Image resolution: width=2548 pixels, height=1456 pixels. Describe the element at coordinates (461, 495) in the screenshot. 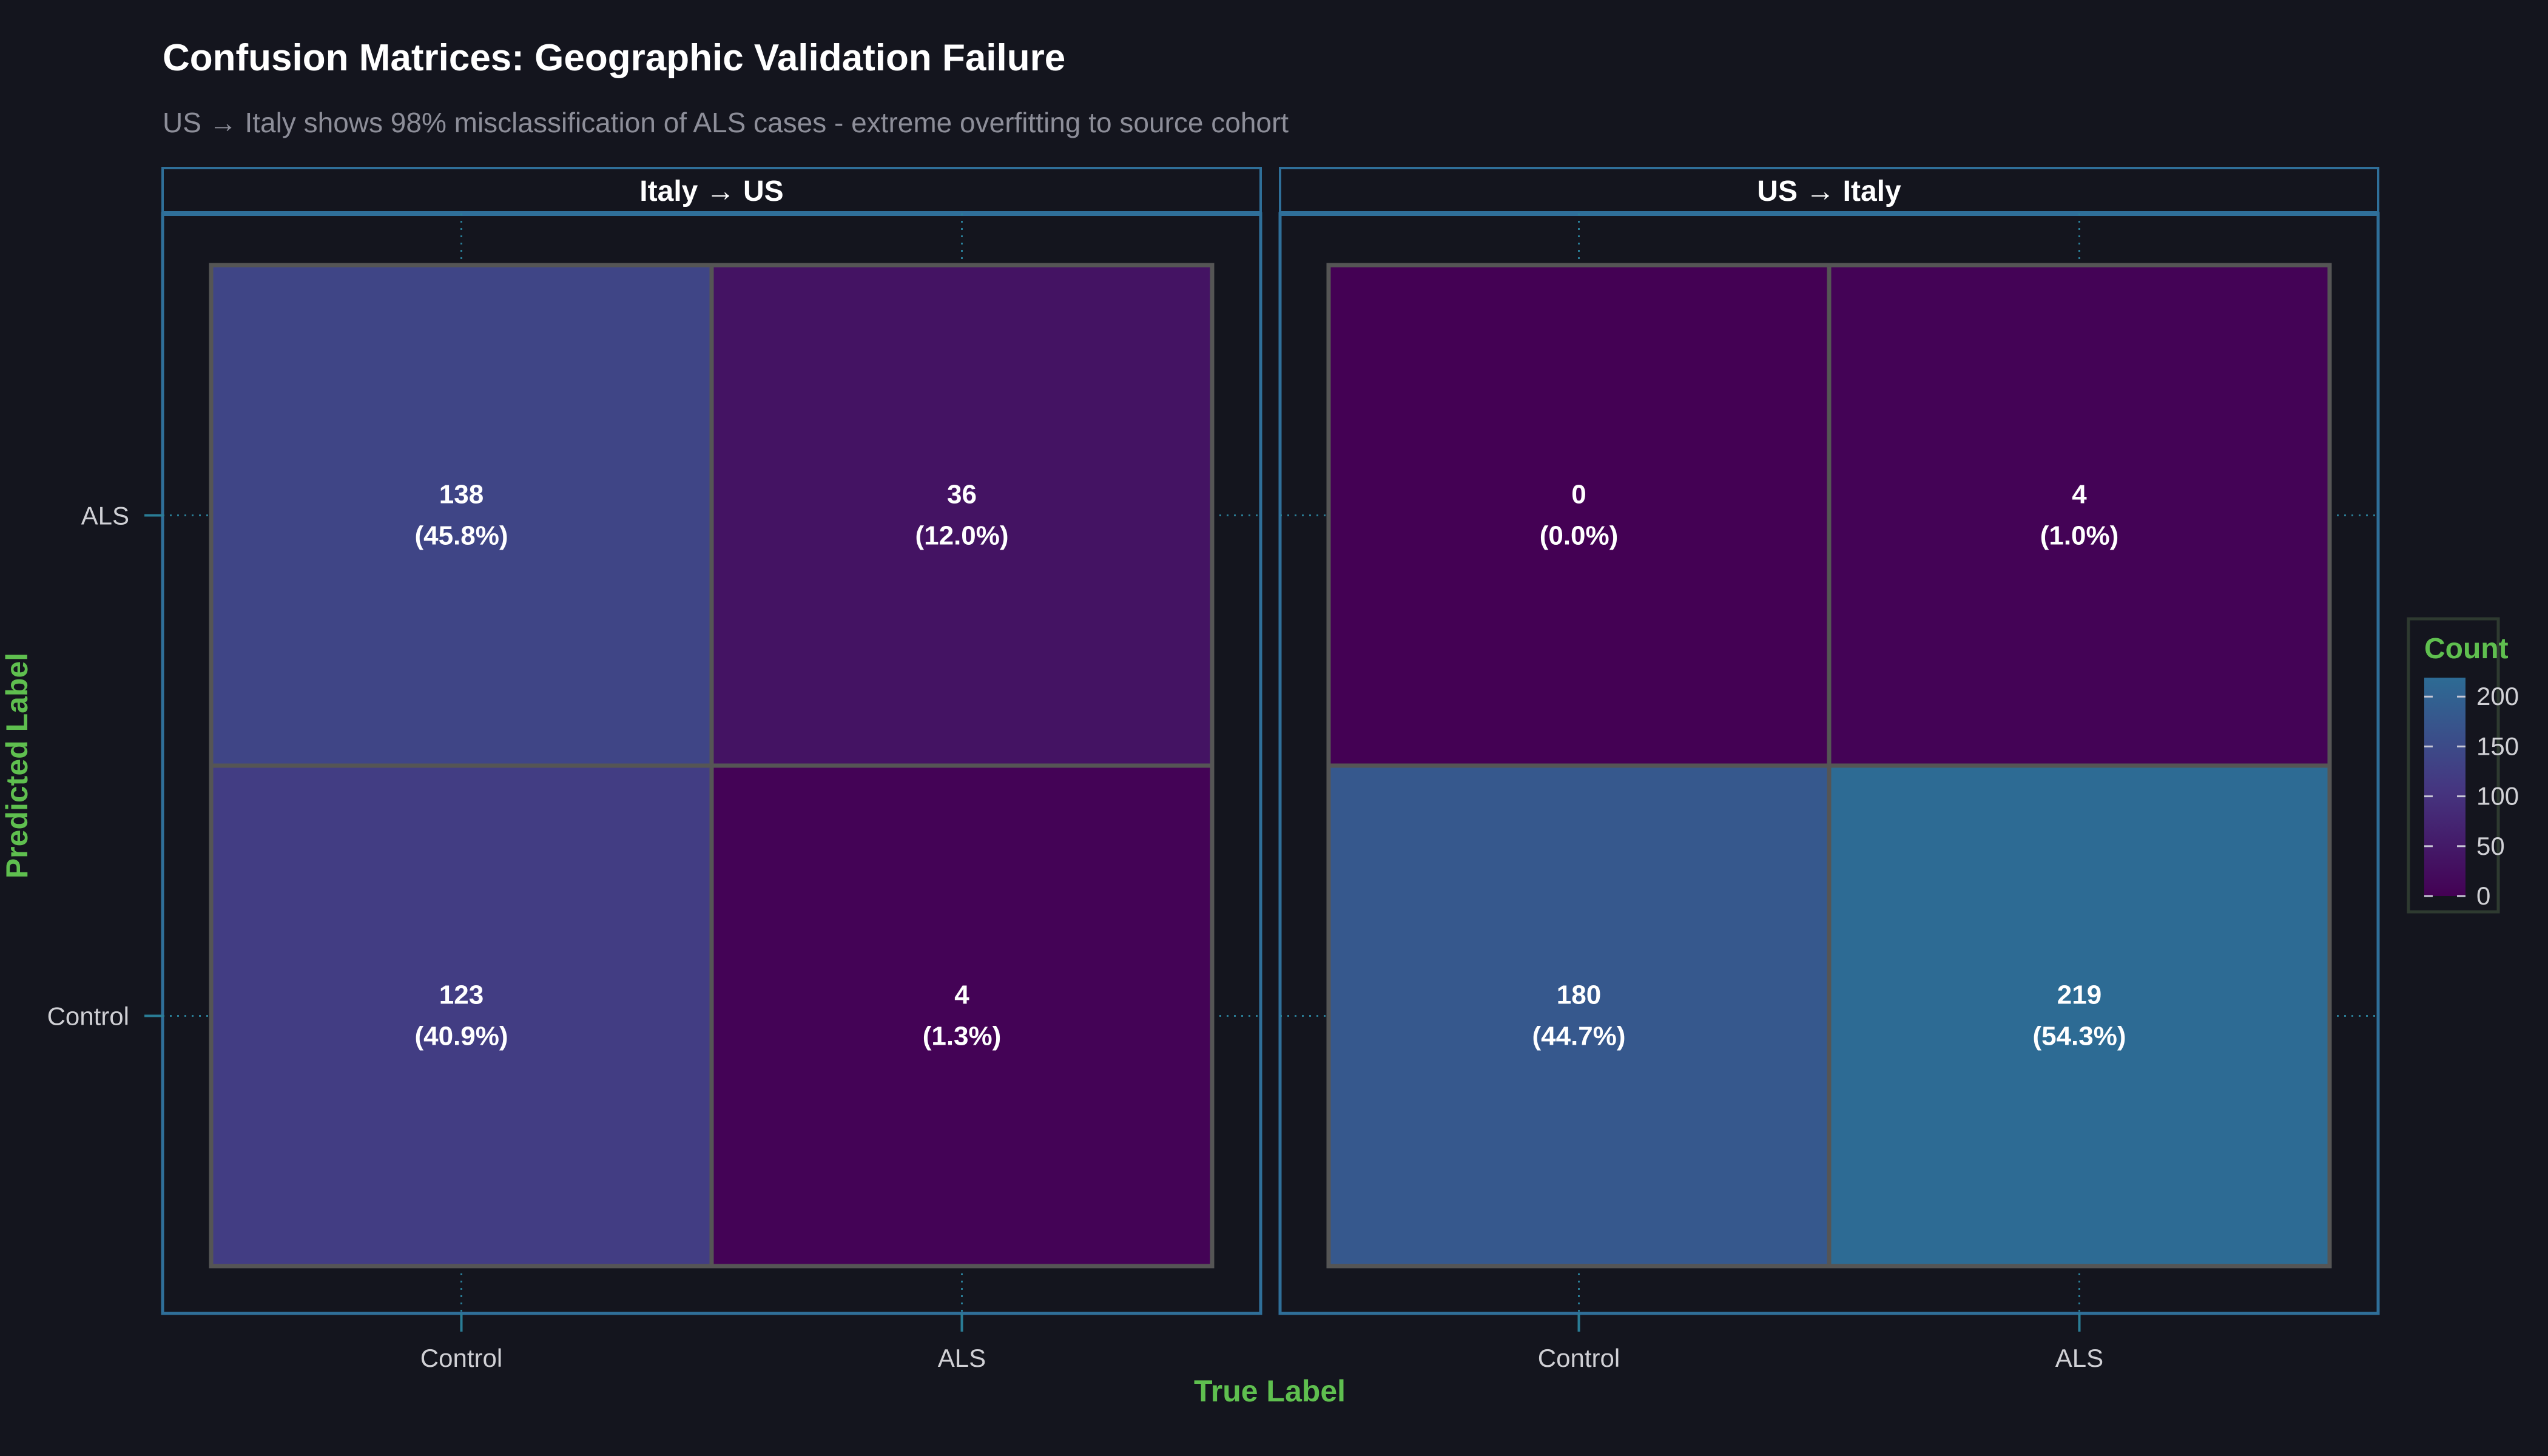

I see `cell-count-label: 138` at that location.